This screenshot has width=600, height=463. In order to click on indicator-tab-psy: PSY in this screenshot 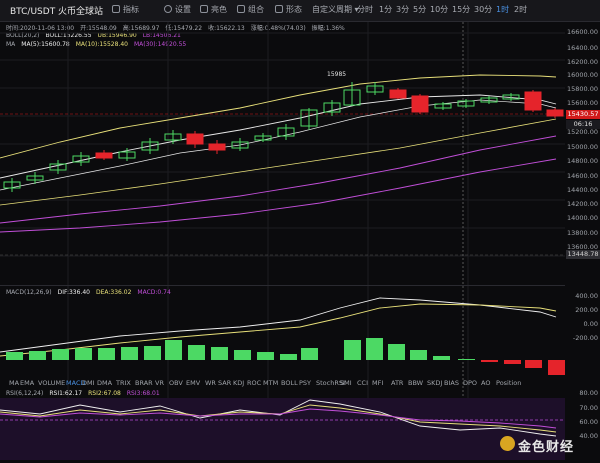, I will do `click(305, 383)`.